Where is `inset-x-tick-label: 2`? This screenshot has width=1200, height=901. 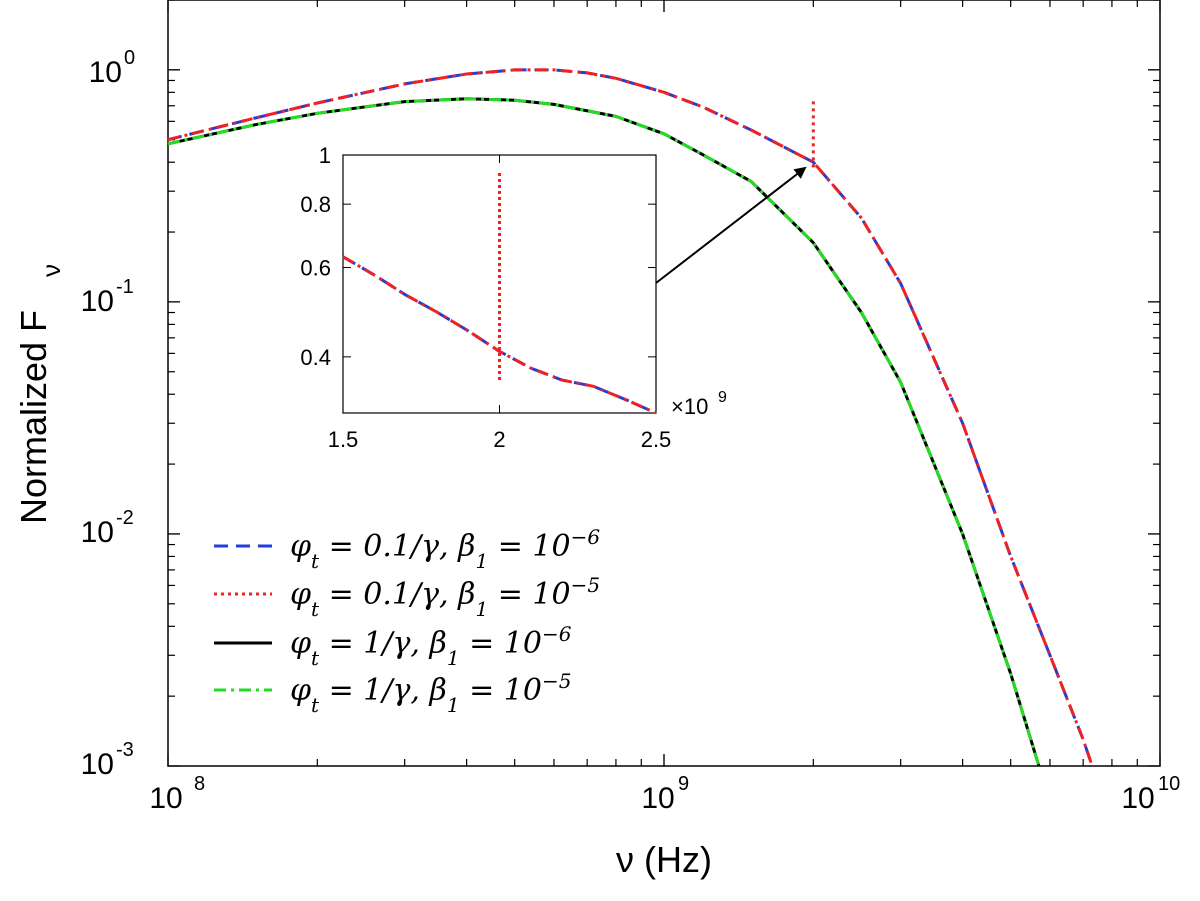
inset-x-tick-label: 2 is located at coordinates (499, 439).